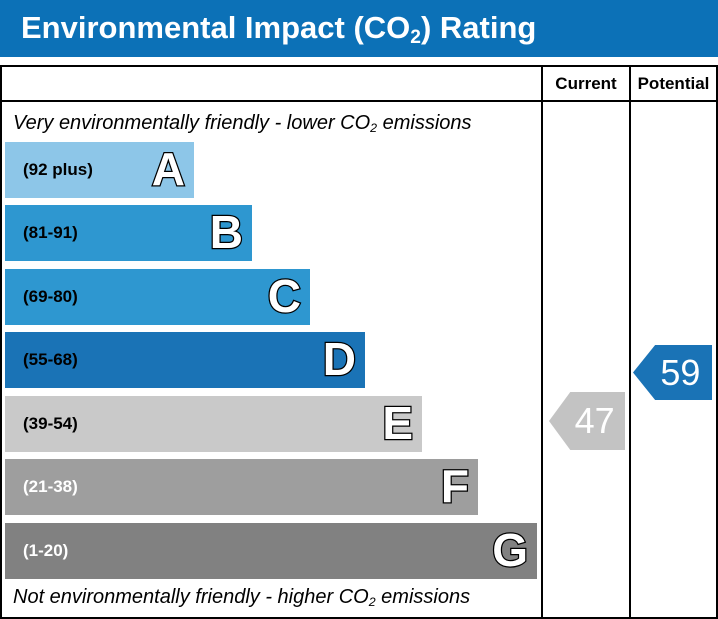 Image resolution: width=718 pixels, height=619 pixels. I want to click on band-range-label: (21-38), so click(50, 486).